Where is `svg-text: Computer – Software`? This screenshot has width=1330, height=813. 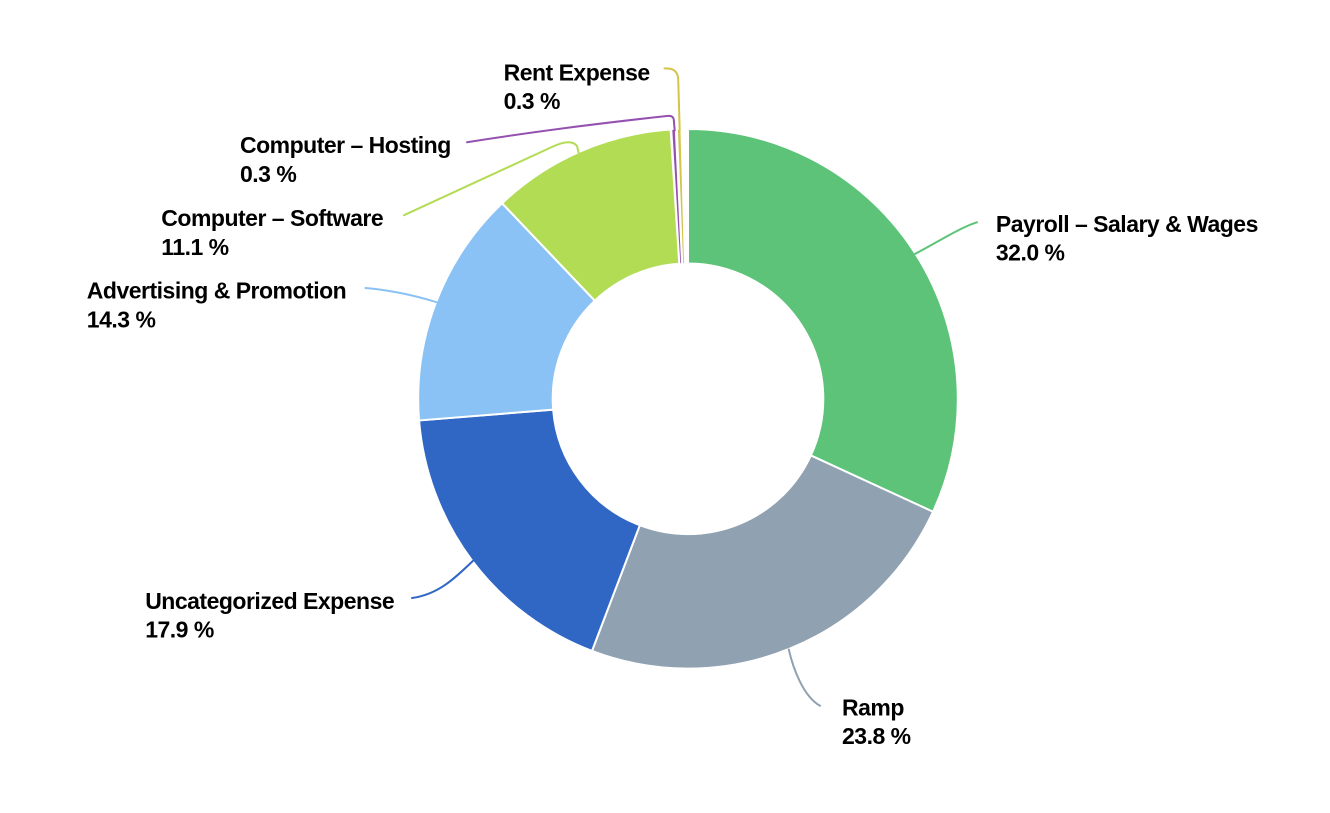 svg-text: Computer – Software is located at coordinates (272, 218).